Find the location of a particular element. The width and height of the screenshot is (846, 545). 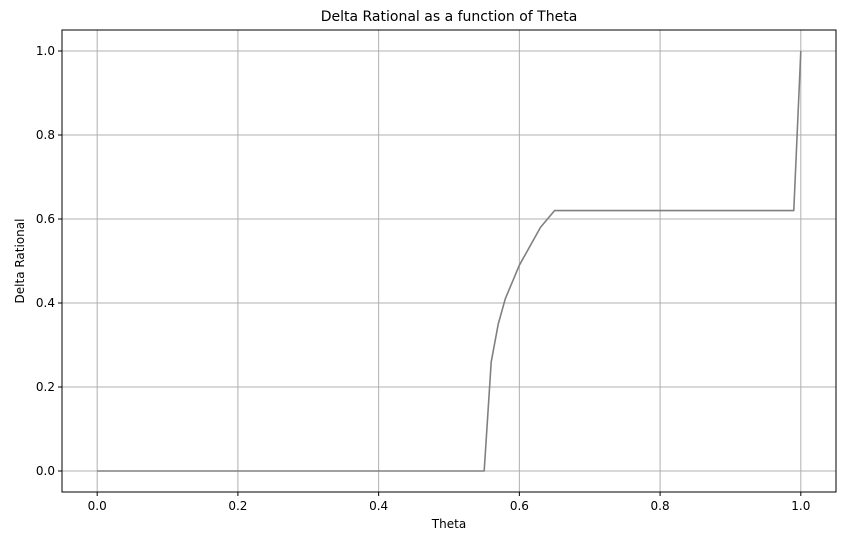

y-tick-label: 0.0 is located at coordinates (45, 471).